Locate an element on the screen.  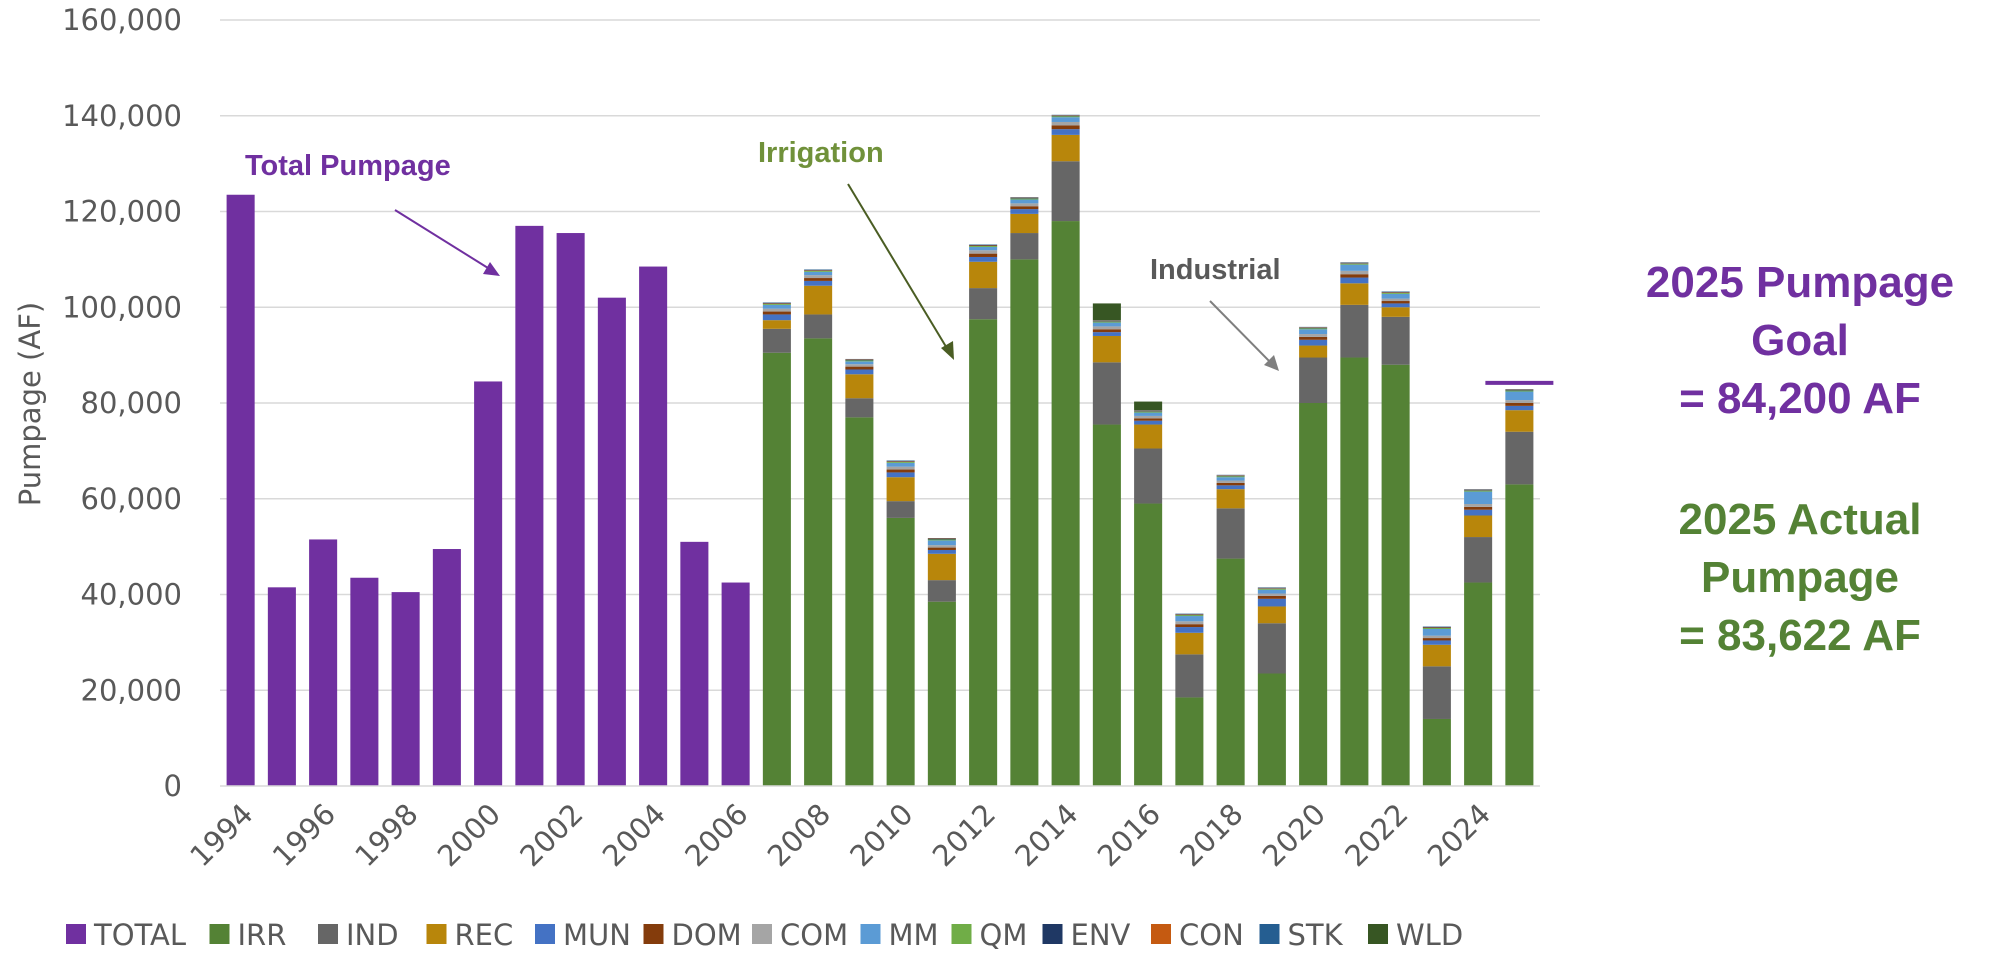
bar-total-2001 is located at coordinates (529, 506).